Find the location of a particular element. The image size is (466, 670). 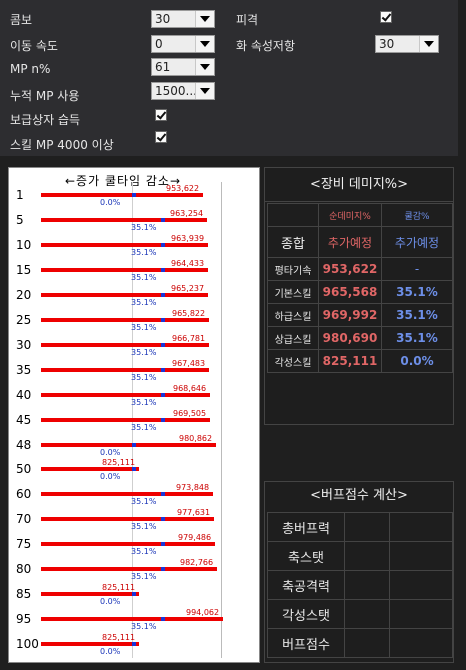

speed-select: 0 is located at coordinates (183, 44).